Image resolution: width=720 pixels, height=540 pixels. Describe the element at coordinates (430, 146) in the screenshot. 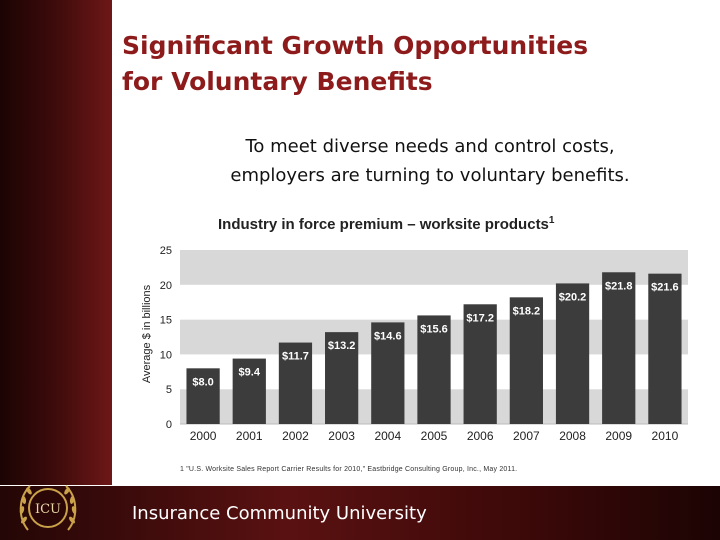

I see `slide-subtitle-line-1: To meet diverse needs and control costs,` at that location.